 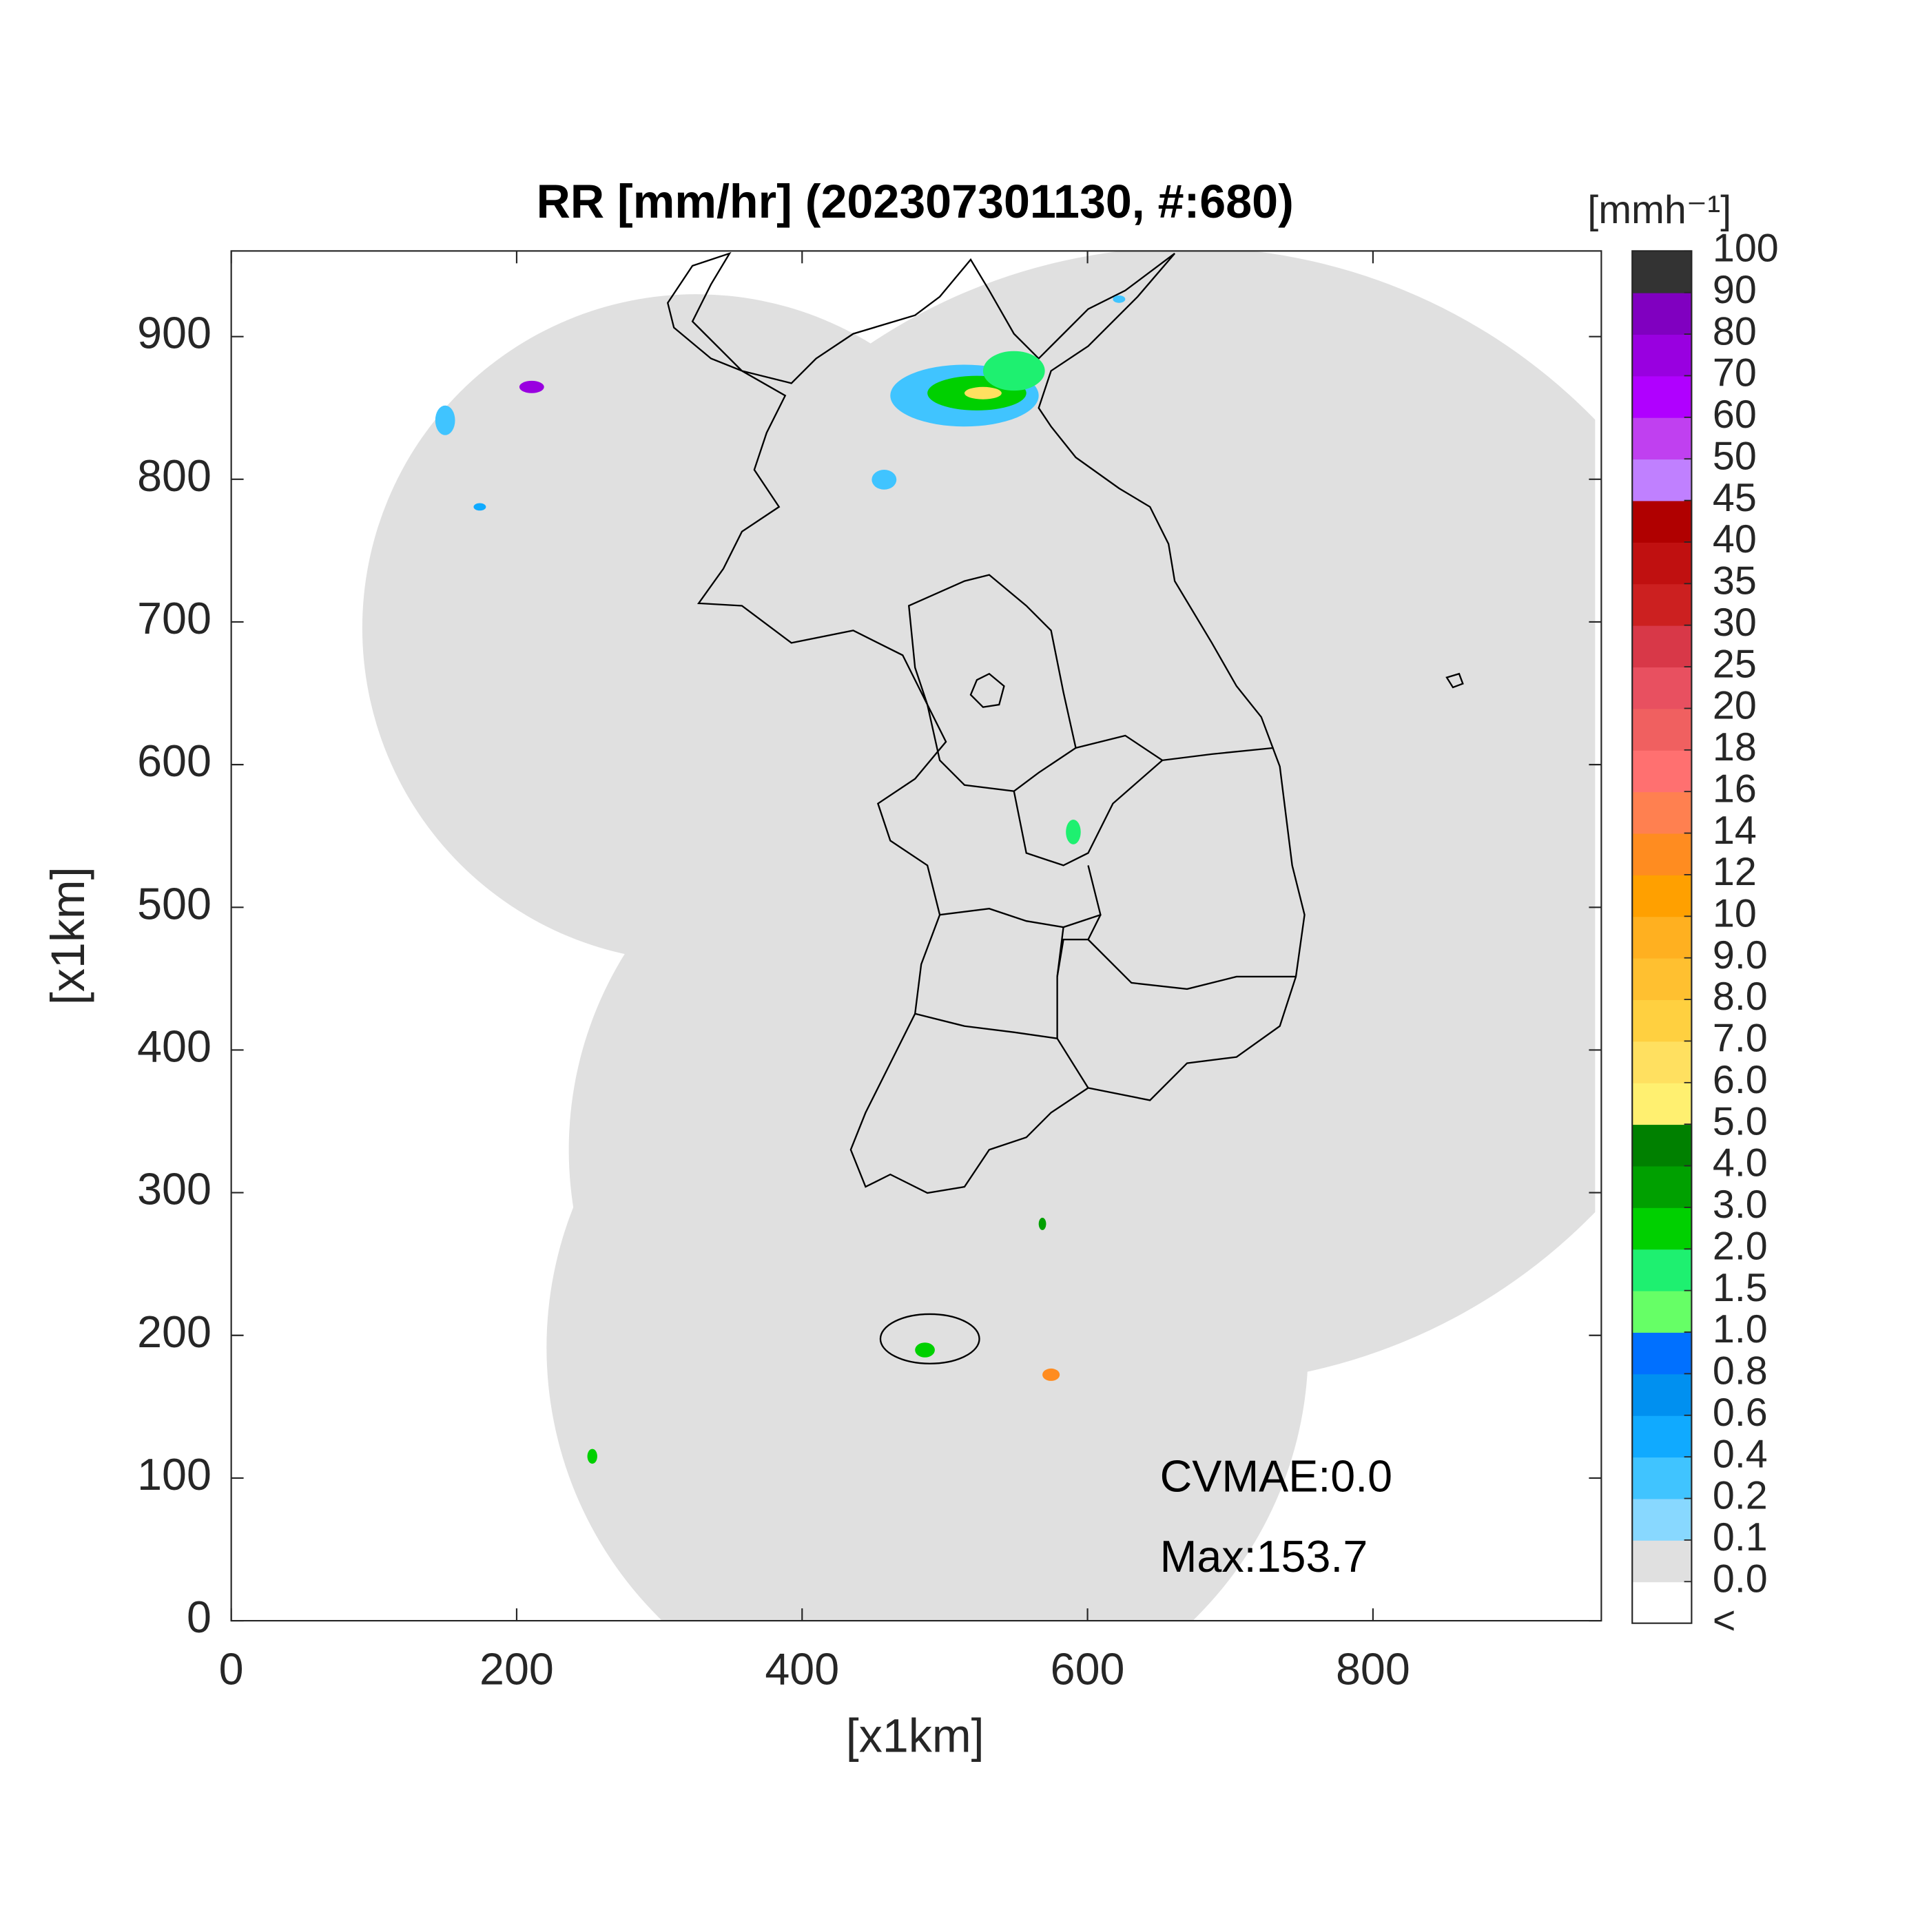 I want to click on colorbar-label: 0.0, so click(x=1740, y=1579).